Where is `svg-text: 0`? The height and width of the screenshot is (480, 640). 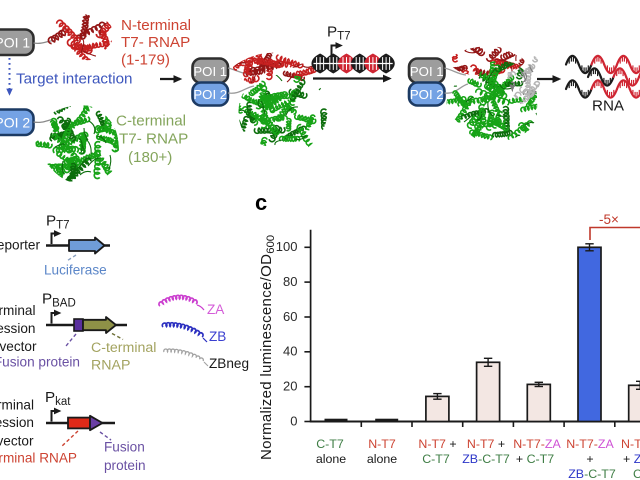 svg-text: 0 is located at coordinates (293, 420).